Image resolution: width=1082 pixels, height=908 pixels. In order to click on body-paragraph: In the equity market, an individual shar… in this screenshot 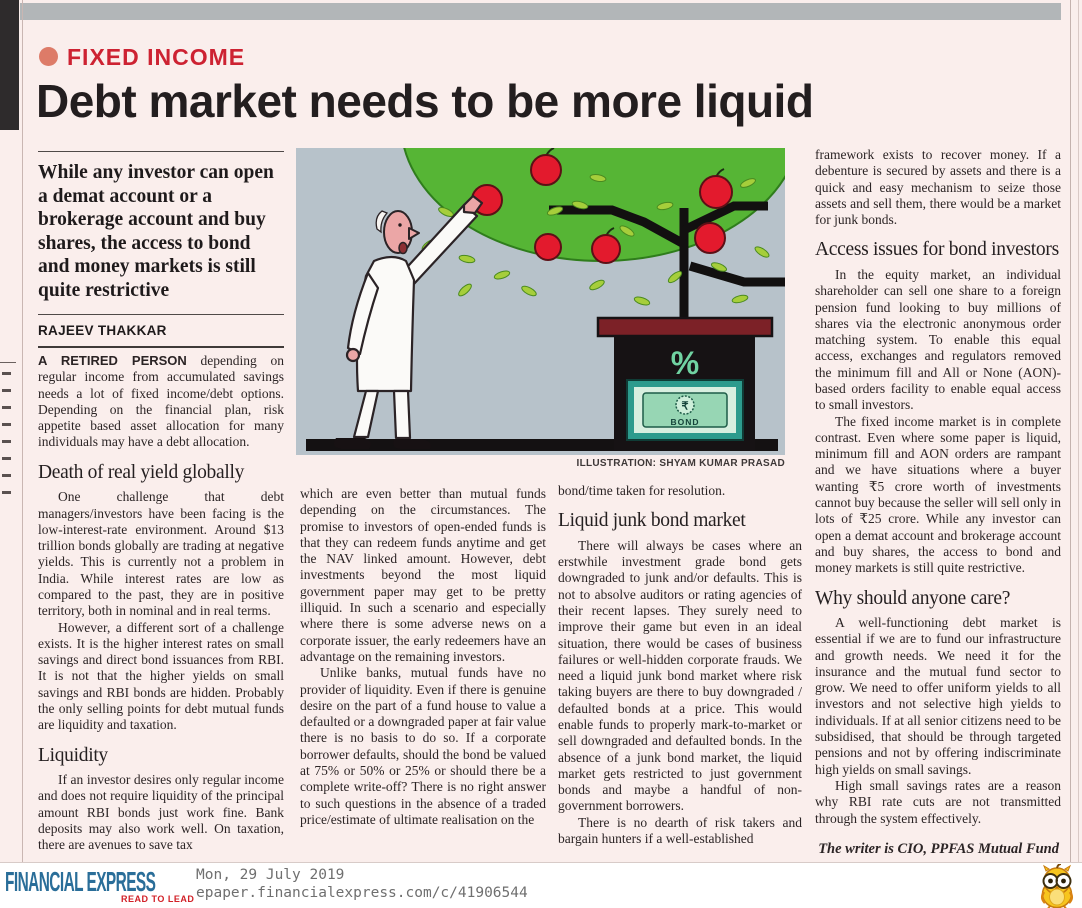, I will do `click(938, 339)`.